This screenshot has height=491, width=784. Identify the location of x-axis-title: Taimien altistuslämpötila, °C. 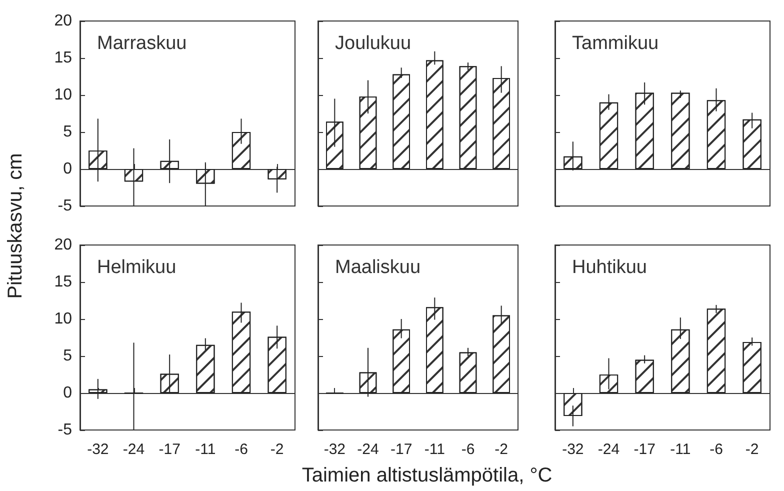
(427, 476).